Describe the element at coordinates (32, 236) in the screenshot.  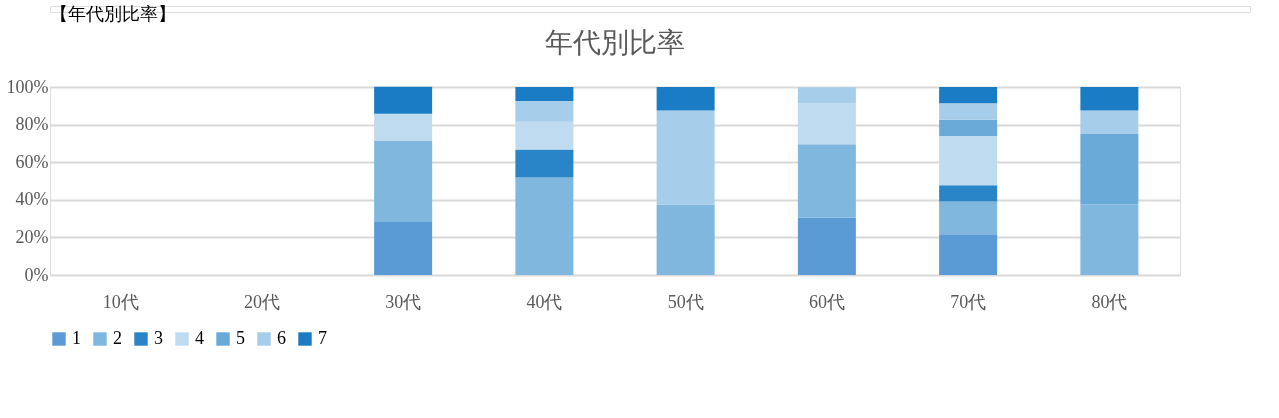
I see `y-tick-label: 20%` at that location.